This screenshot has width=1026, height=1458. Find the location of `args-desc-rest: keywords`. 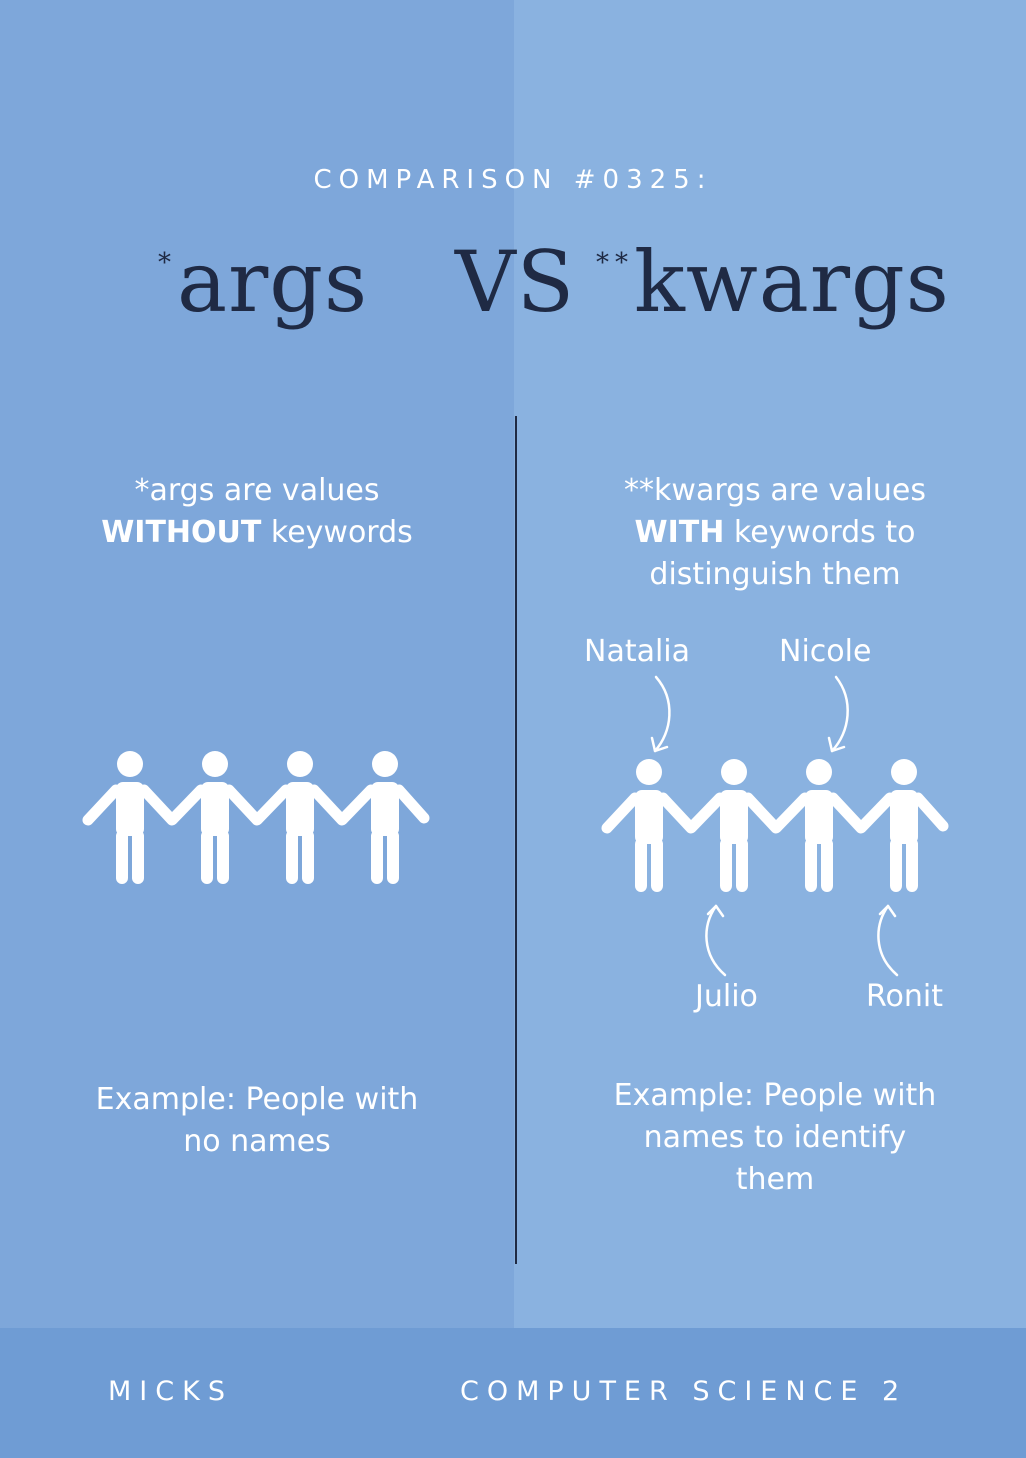

args-desc-rest: keywords is located at coordinates (337, 532).